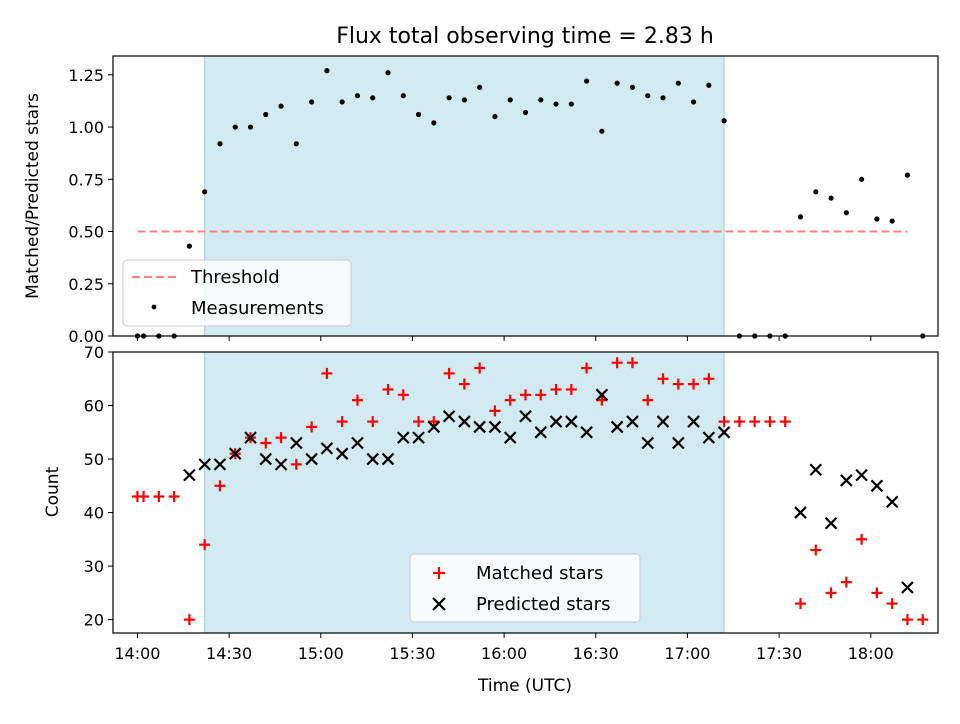  What do you see at coordinates (33, 196) in the screenshot?
I see `top-ylabel: Matched/Predicted stars` at bounding box center [33, 196].